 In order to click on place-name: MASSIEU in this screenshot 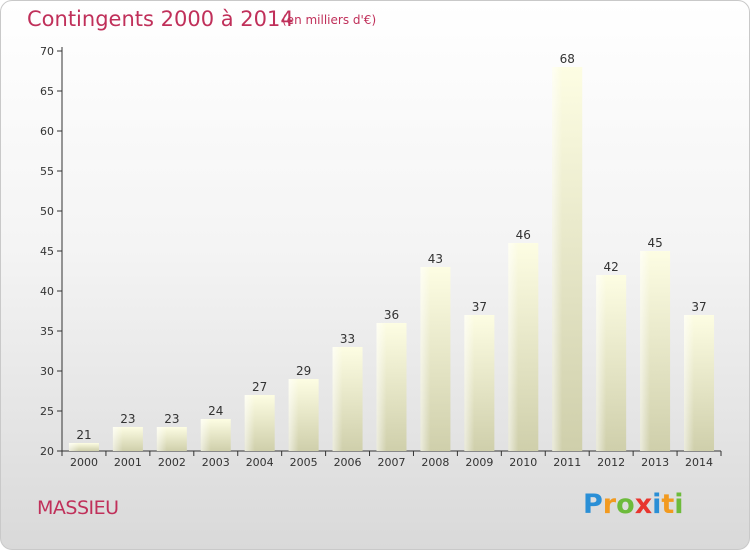, I will do `click(78, 508)`.